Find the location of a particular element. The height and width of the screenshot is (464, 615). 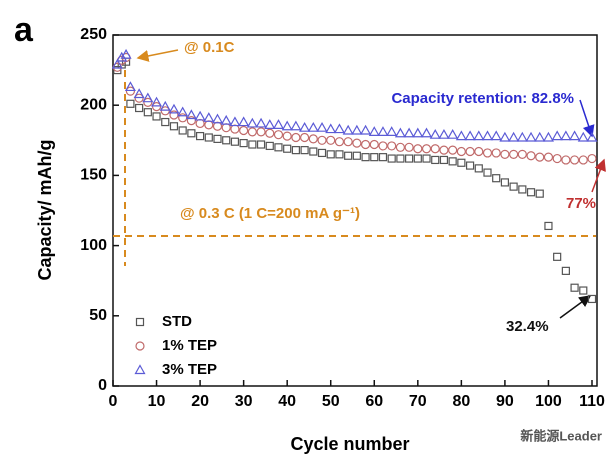

y-tick-label: 50 is located at coordinates (98, 315).